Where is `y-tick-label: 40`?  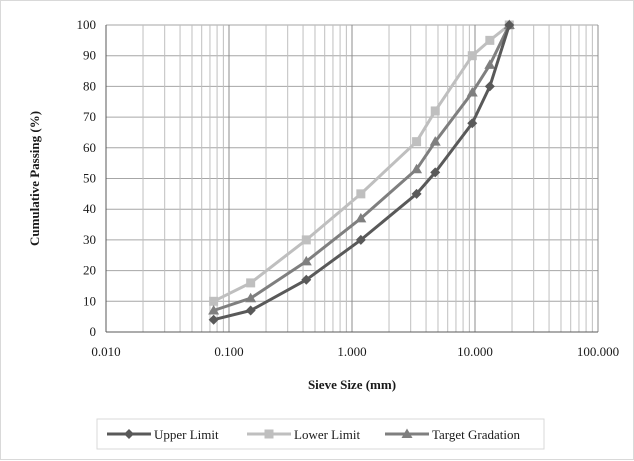
y-tick-label: 40 is located at coordinates (89, 208).